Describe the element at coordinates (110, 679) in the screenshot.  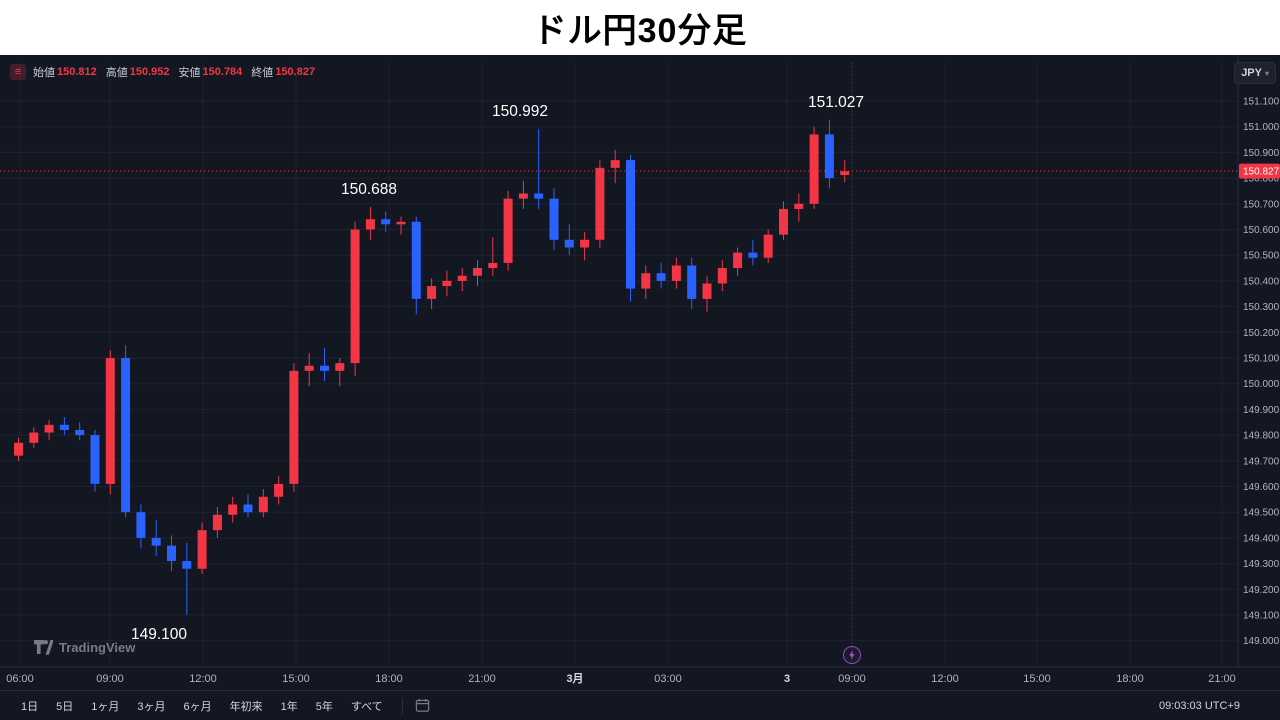
I see `time-axis-label: 09:00` at that location.